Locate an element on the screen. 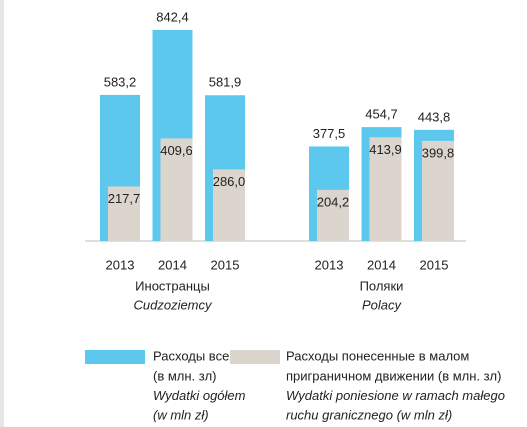 Image resolution: width=527 pixels, height=427 pixels. legend-label: (w mln zł) is located at coordinates (181, 414).